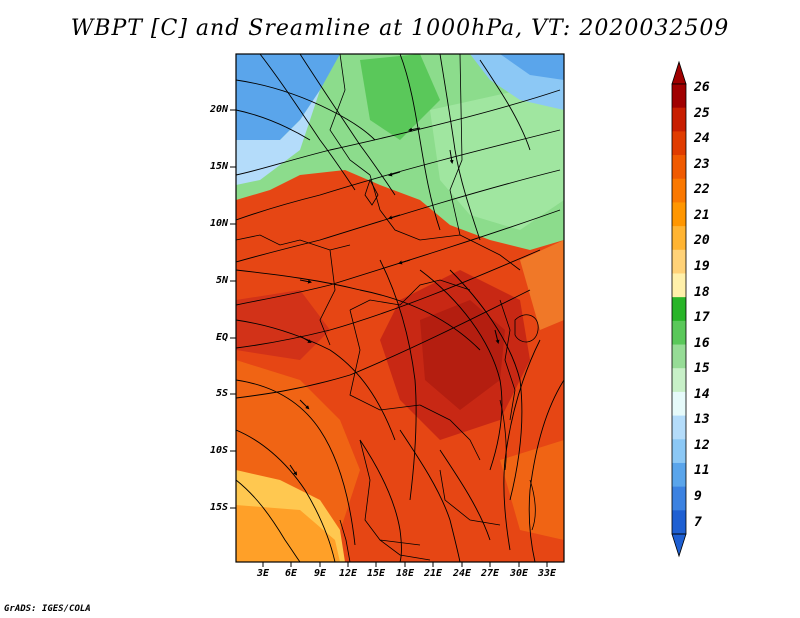 The image size is (800, 618). Describe the element at coordinates (462, 573) in the screenshot. I see `x-label-24e: 24E` at that location.